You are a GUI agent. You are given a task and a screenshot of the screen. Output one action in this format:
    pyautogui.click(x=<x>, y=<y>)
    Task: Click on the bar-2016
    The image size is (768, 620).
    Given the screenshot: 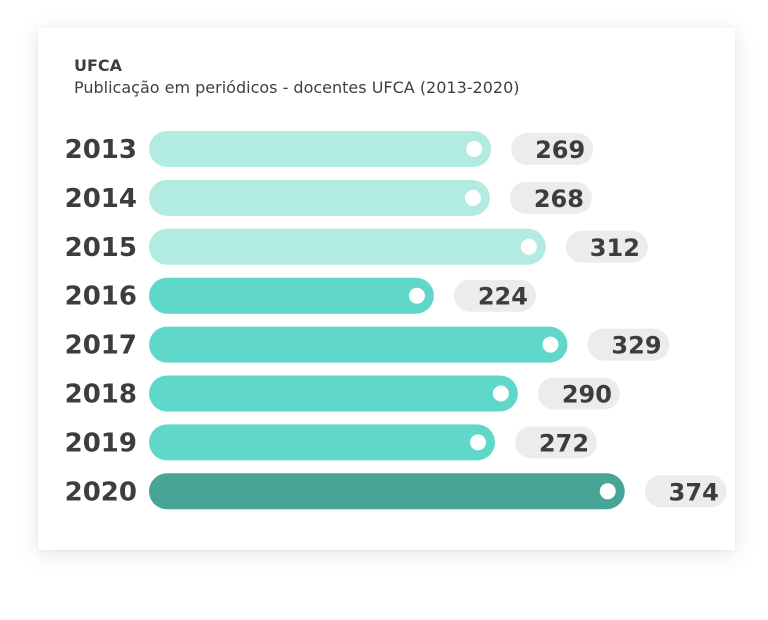 What is the action you would take?
    pyautogui.click(x=291, y=295)
    